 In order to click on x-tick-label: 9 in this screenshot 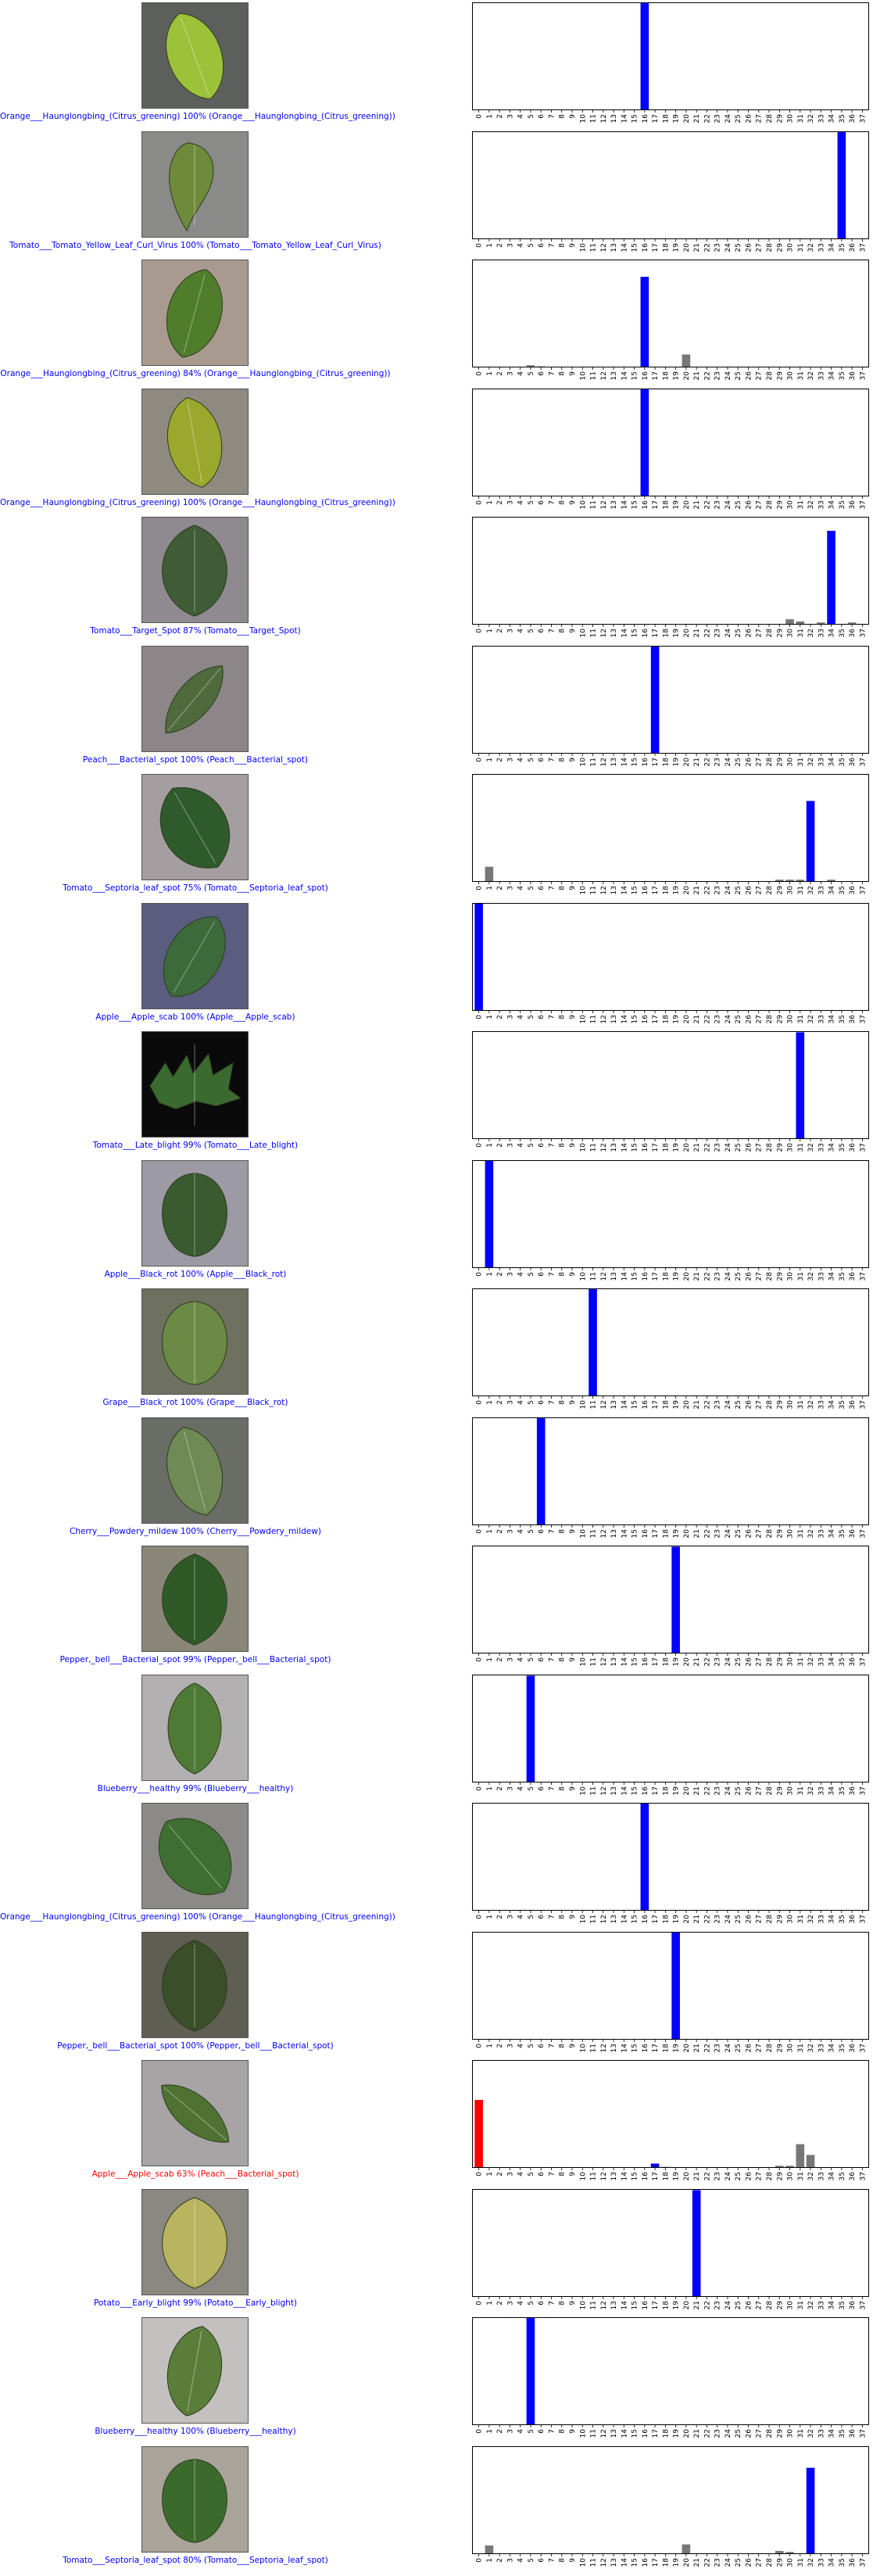, I will do `click(573, 759)`.